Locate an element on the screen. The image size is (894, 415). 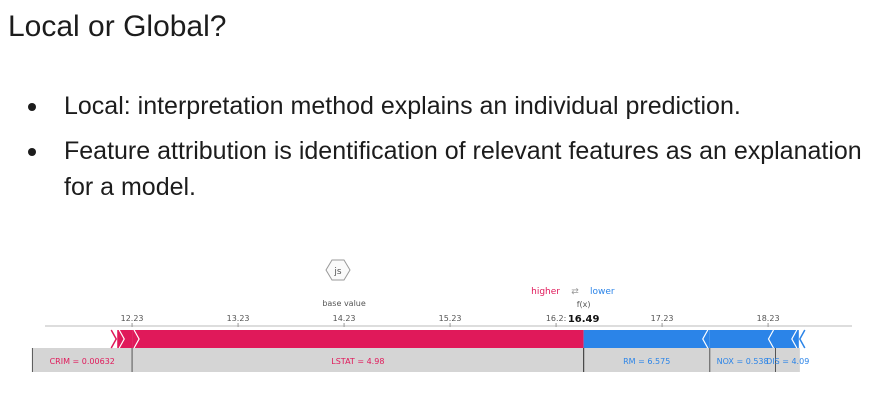
tick-label: 18.23 is located at coordinates (768, 318).